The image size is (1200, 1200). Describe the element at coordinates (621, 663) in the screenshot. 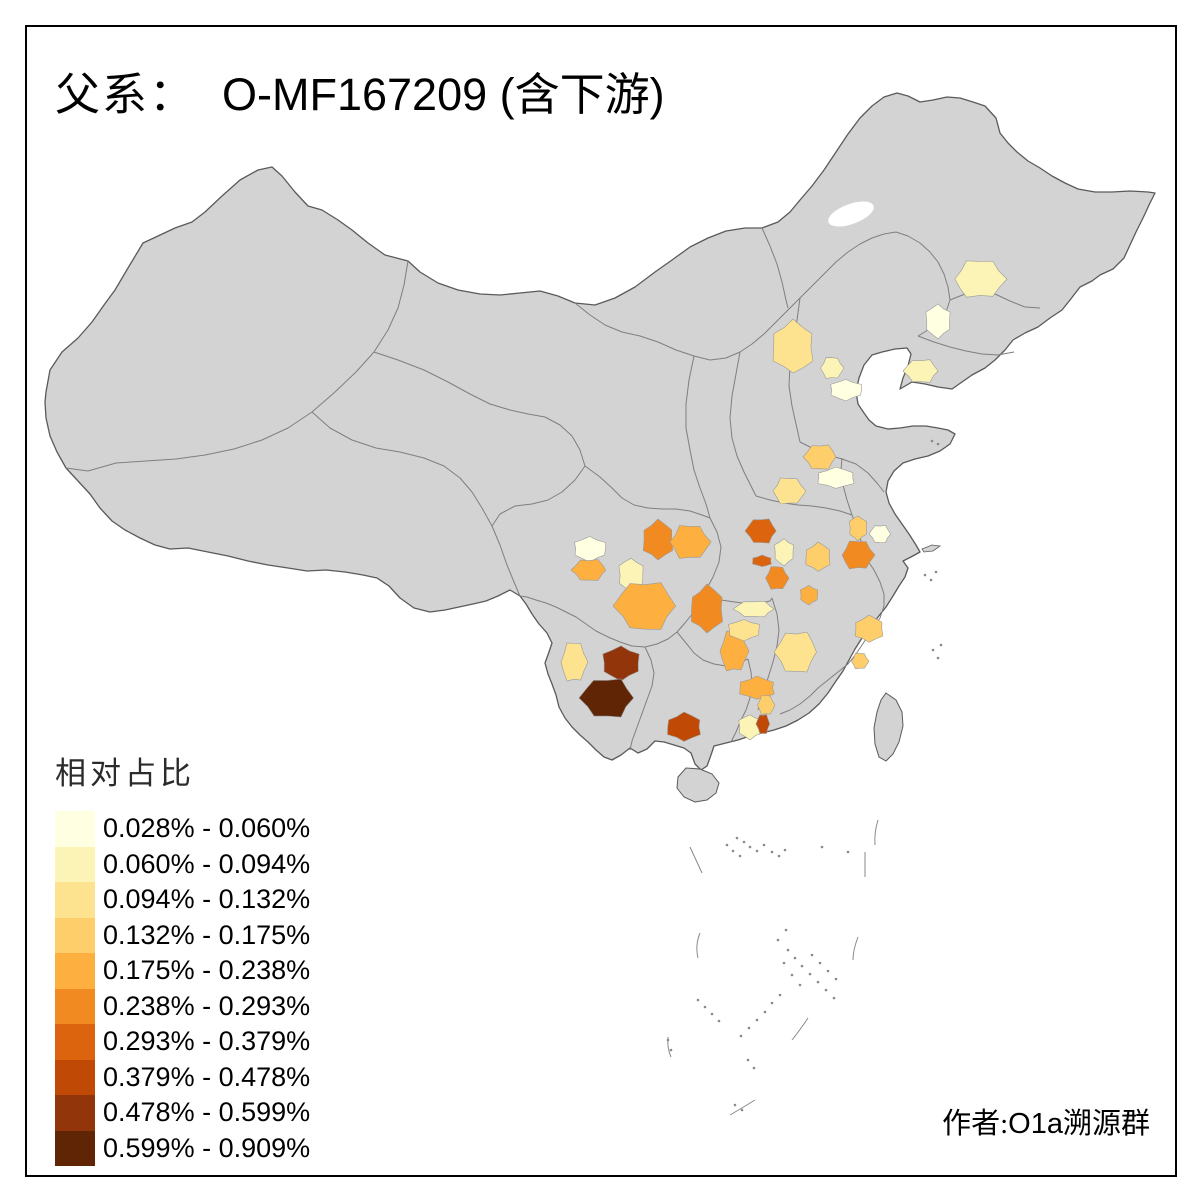

I see `prefecture-yunnan-northeast-dark` at that location.